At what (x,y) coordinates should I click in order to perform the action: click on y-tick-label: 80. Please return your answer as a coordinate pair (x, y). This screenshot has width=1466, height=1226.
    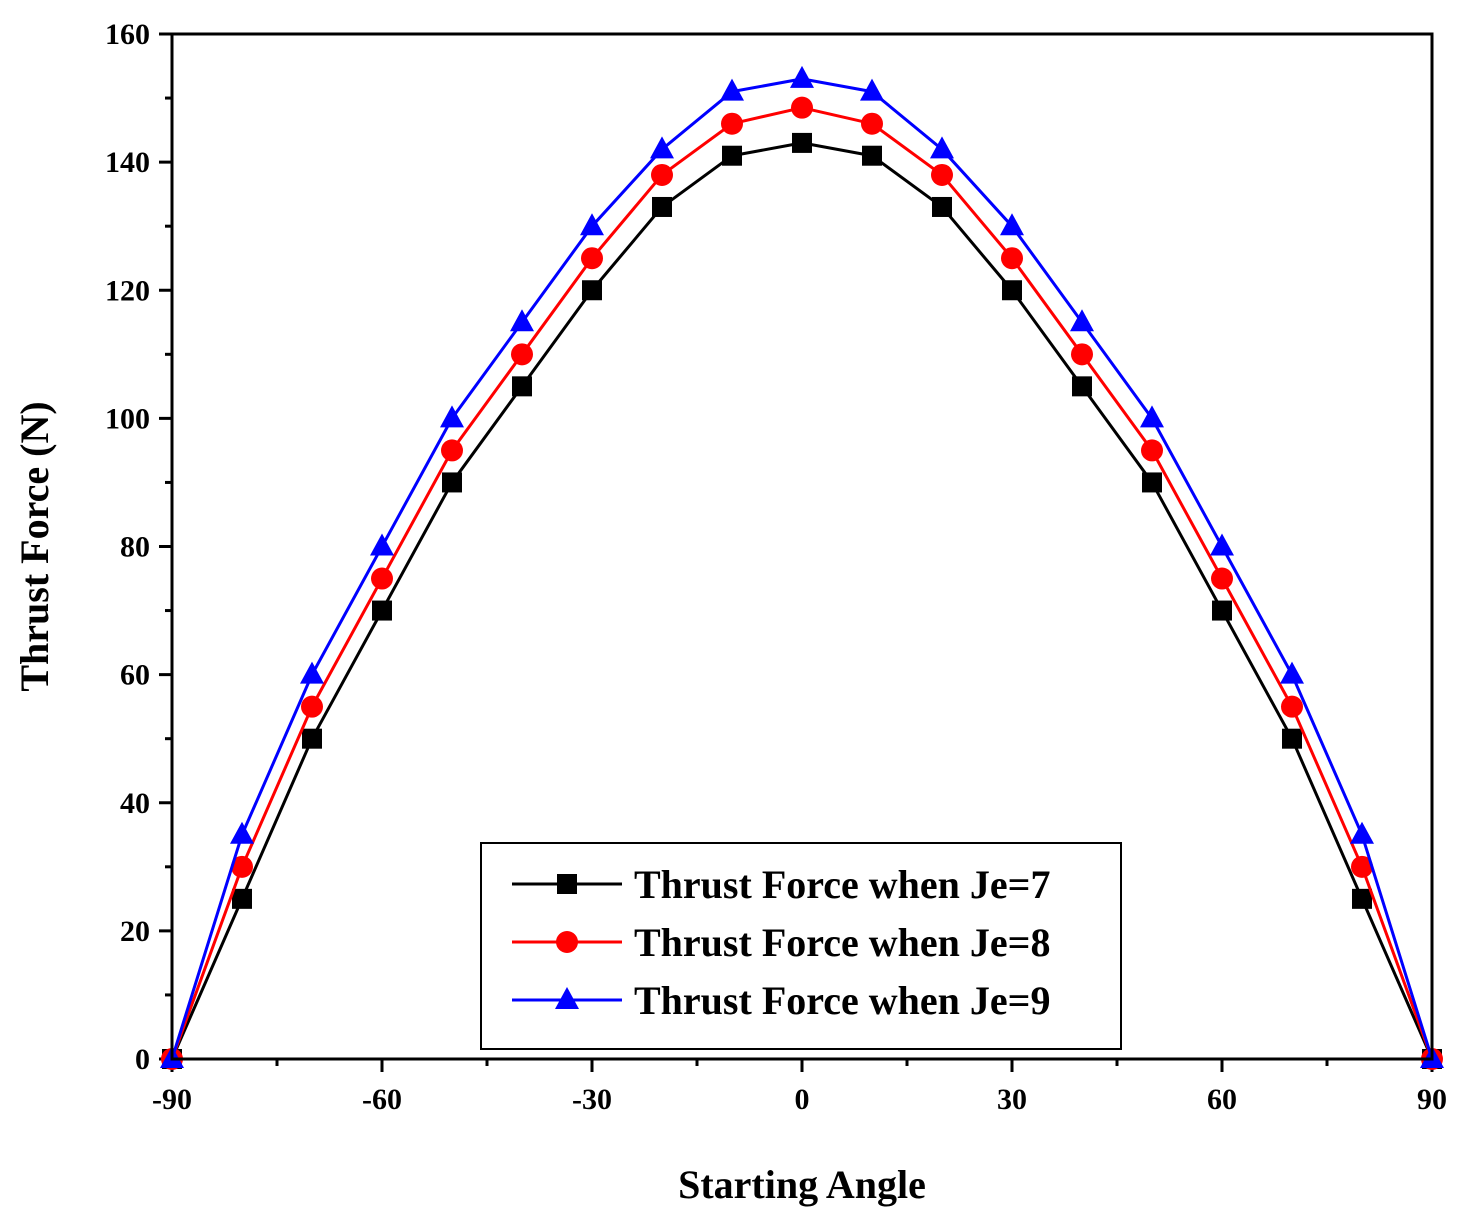
    Looking at the image, I should click on (135, 547).